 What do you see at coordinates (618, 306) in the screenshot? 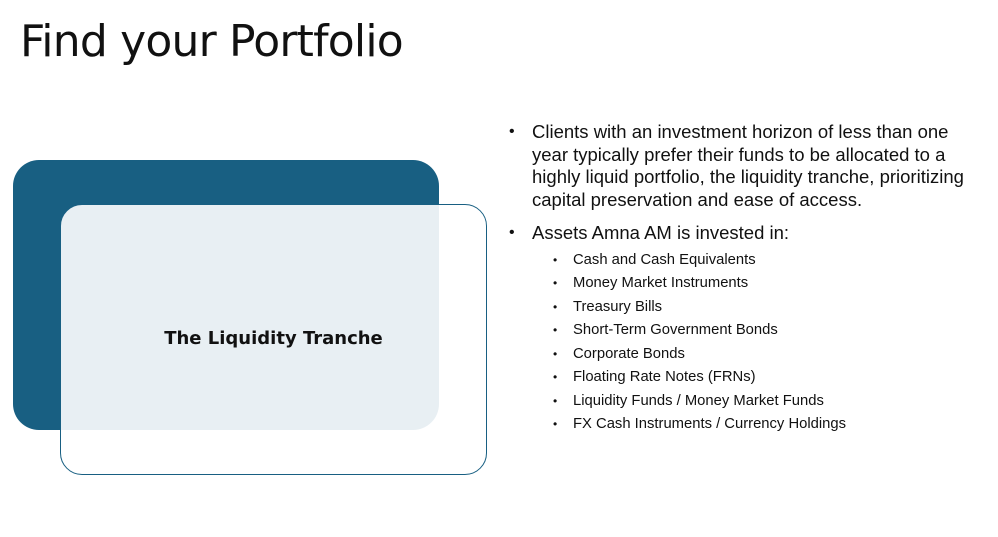
I see `asset-label: Treasury Bills` at bounding box center [618, 306].